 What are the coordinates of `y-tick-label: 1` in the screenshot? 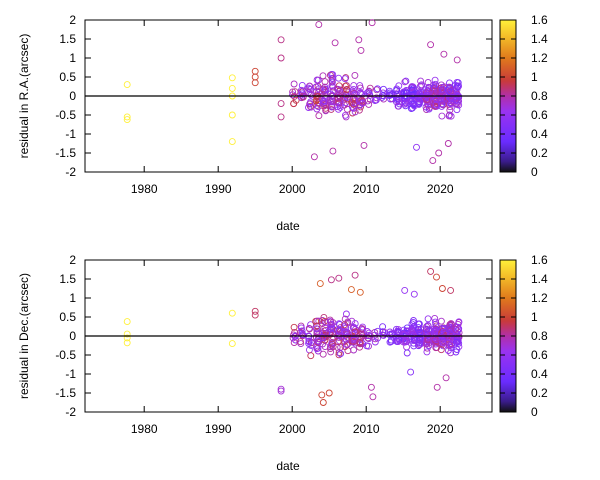 It's located at (72, 58).